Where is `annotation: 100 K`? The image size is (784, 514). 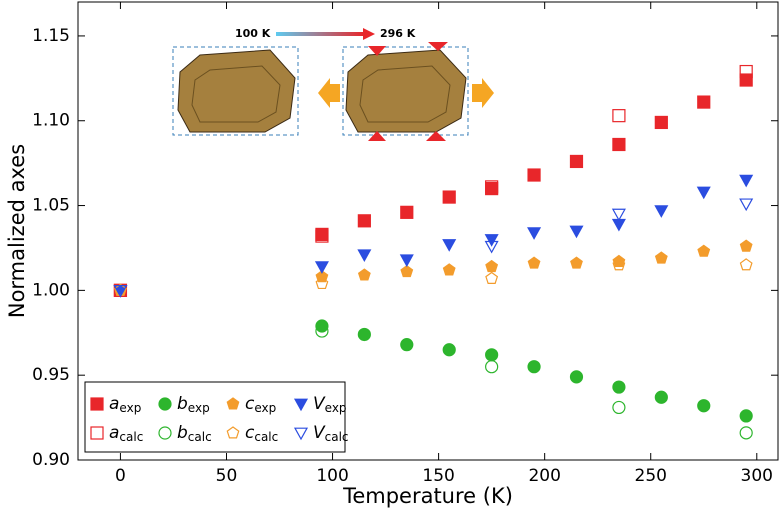 annotation: 100 K is located at coordinates (253, 33).